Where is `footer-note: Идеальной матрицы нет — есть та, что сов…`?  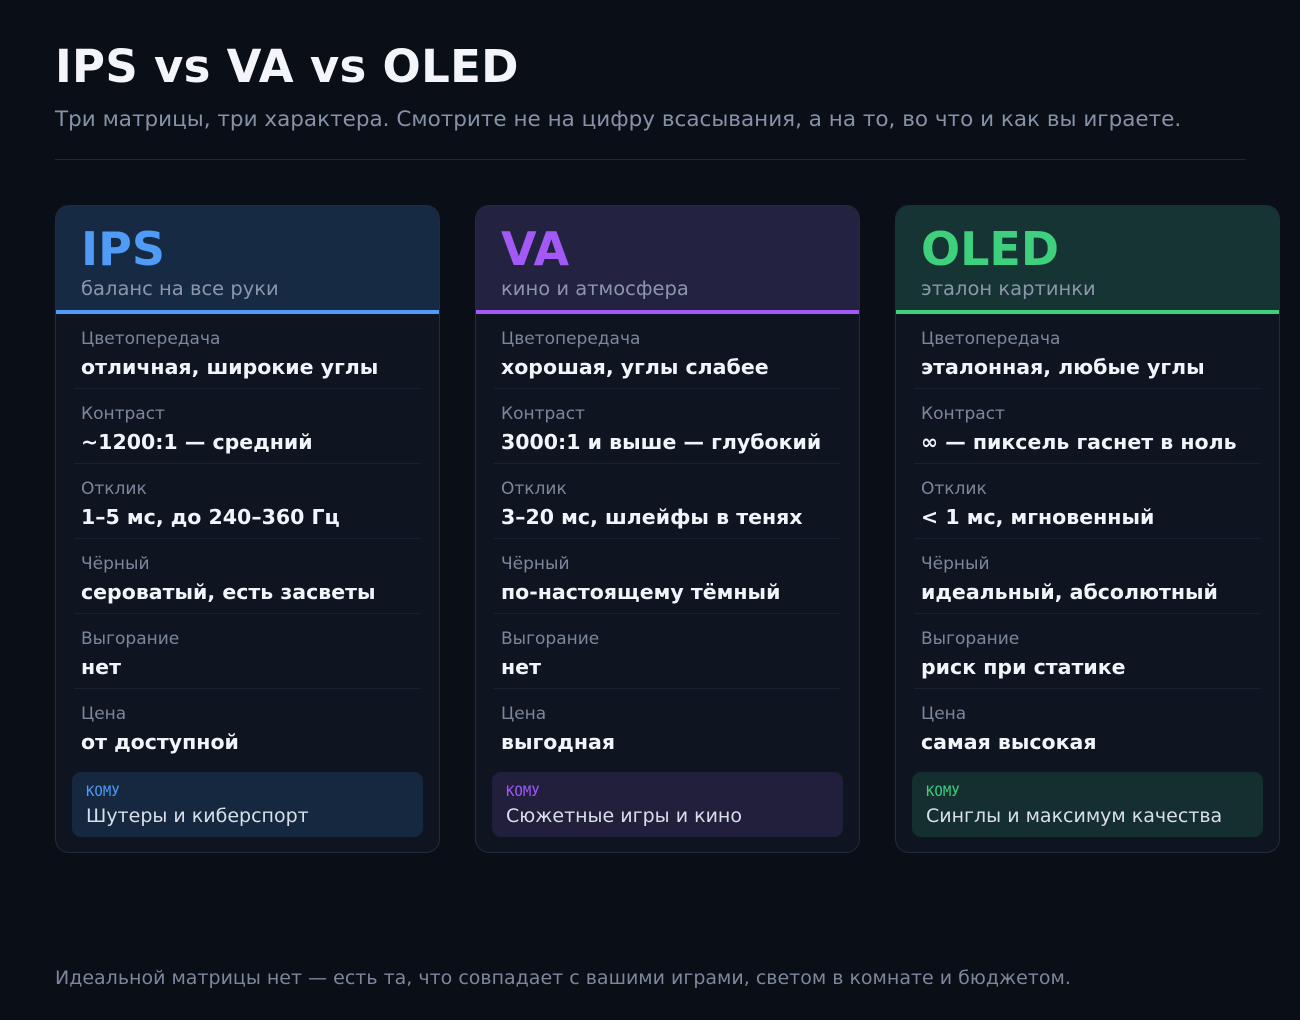
footer-note: Идеальной матрицы нет — есть та, что сов… is located at coordinates (563, 978).